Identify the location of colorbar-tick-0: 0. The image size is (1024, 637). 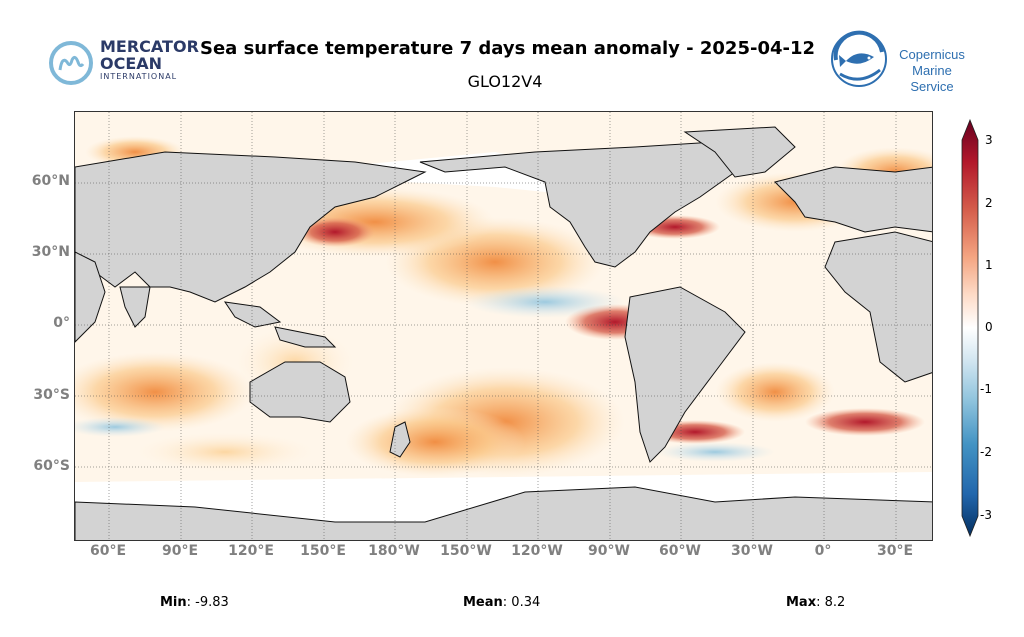
(989, 327).